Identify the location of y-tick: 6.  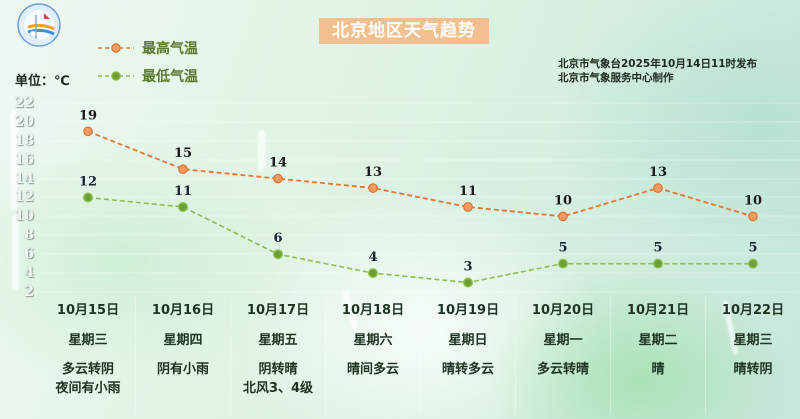
(29, 254).